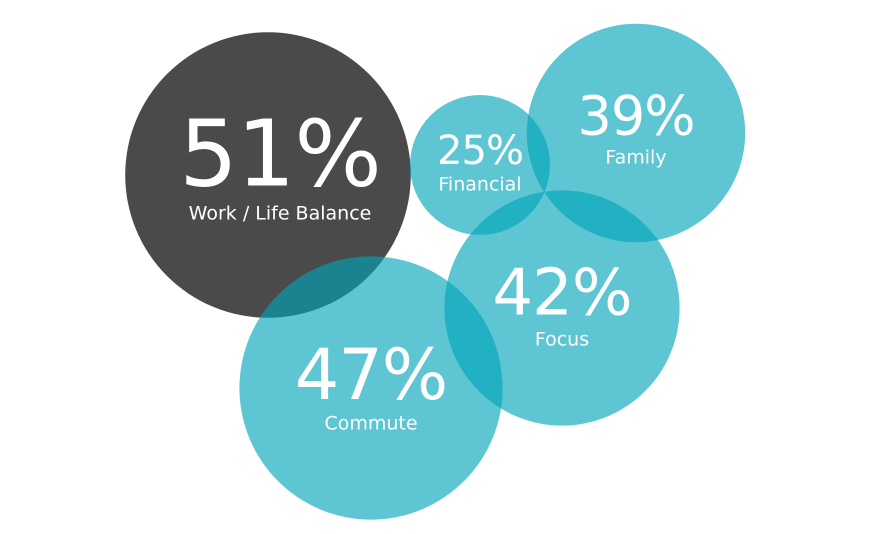  What do you see at coordinates (635, 116) in the screenshot?
I see `value-label: 39%` at bounding box center [635, 116].